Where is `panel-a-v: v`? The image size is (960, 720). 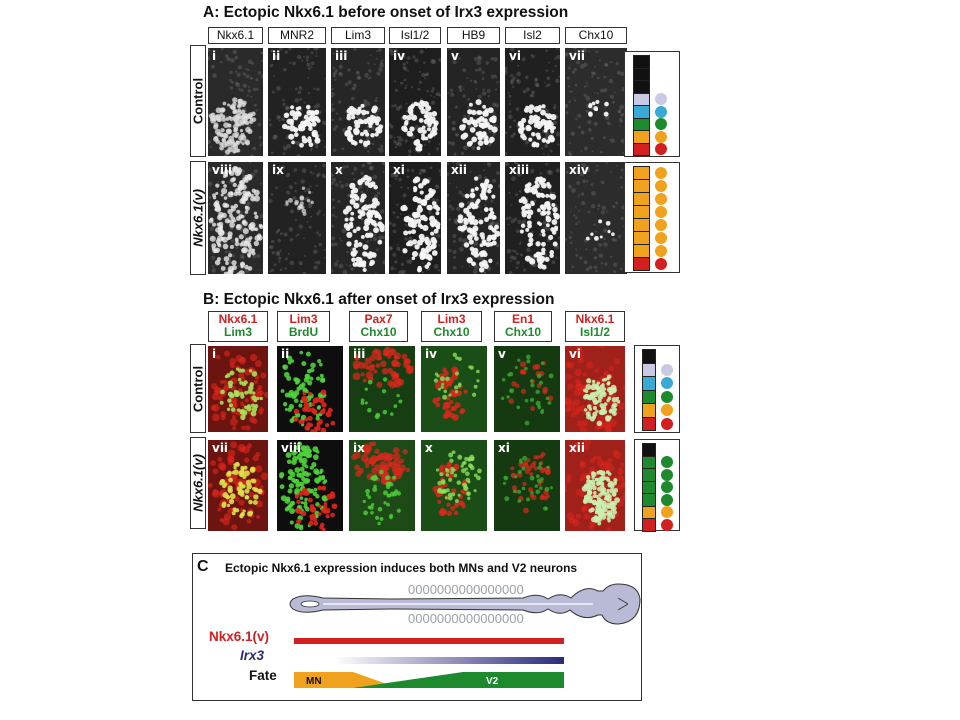 panel-a-v: v is located at coordinates (473, 102).